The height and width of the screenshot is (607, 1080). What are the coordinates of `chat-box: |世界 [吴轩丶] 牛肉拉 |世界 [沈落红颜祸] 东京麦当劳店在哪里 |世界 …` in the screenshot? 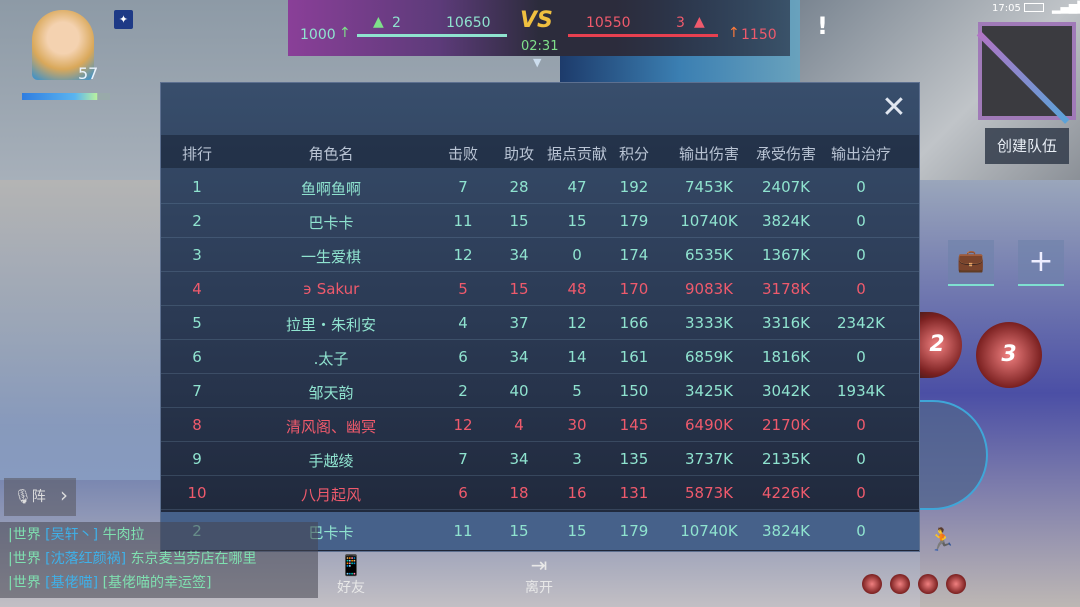 It's located at (159, 560).